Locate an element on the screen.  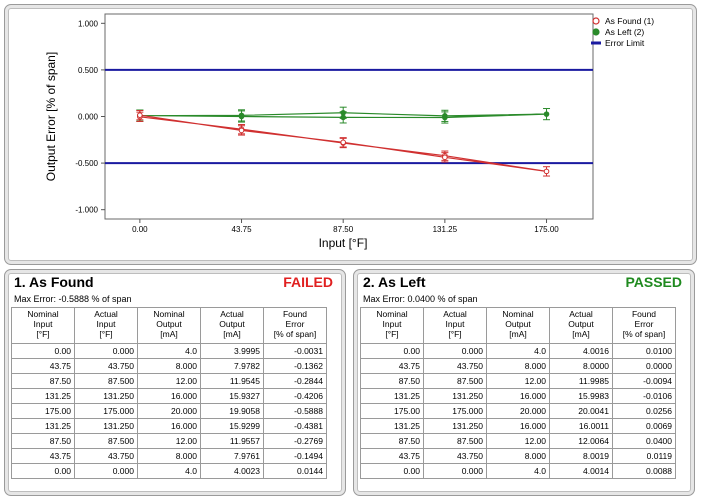
y-axis-label: Output Error [% of span] is located at coordinates (51, 116).